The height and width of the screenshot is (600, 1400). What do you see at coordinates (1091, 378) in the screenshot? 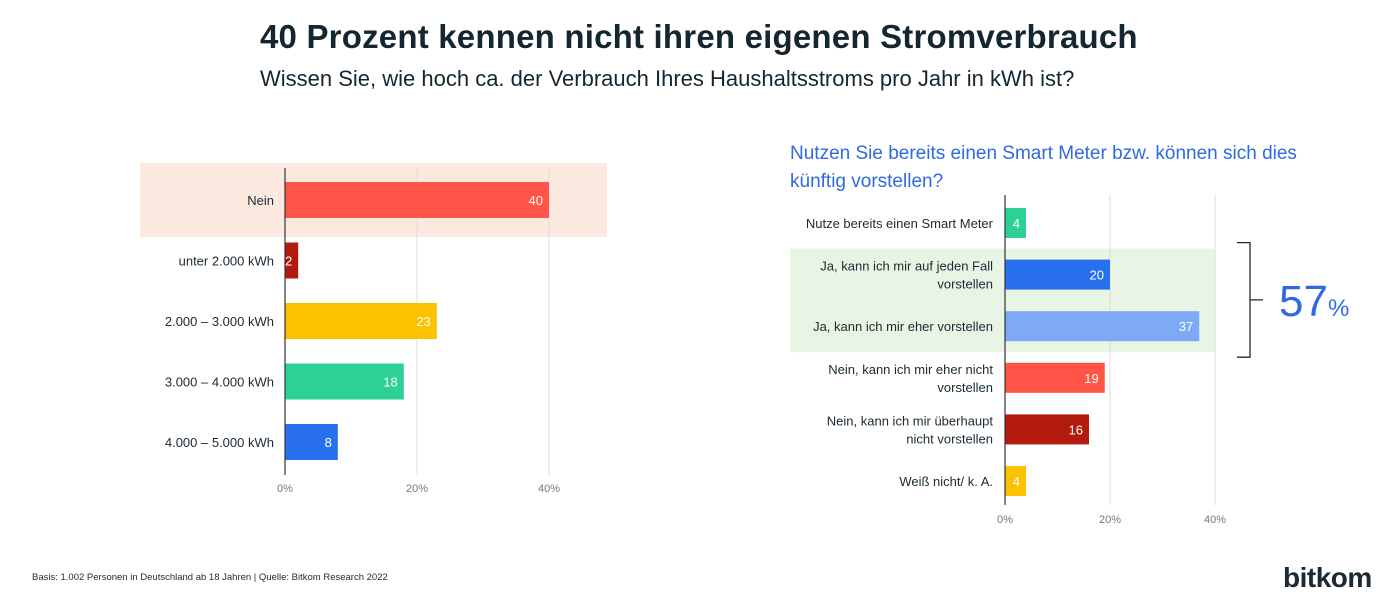
I see `c2-data-label: 19` at bounding box center [1091, 378].